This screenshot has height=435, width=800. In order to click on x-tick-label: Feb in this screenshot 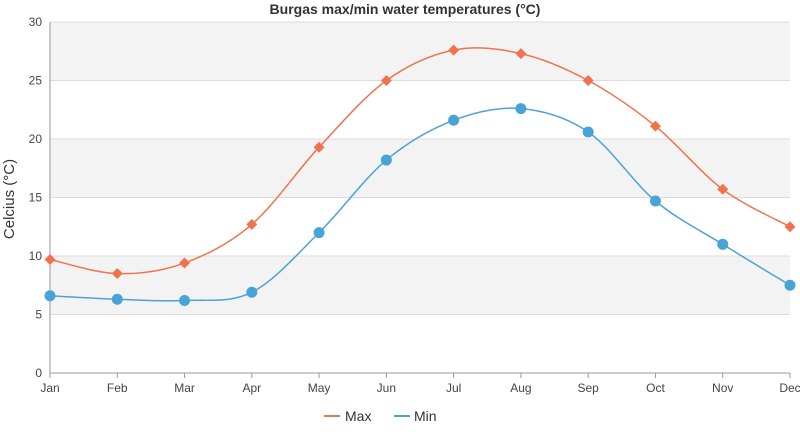, I will do `click(117, 388)`.